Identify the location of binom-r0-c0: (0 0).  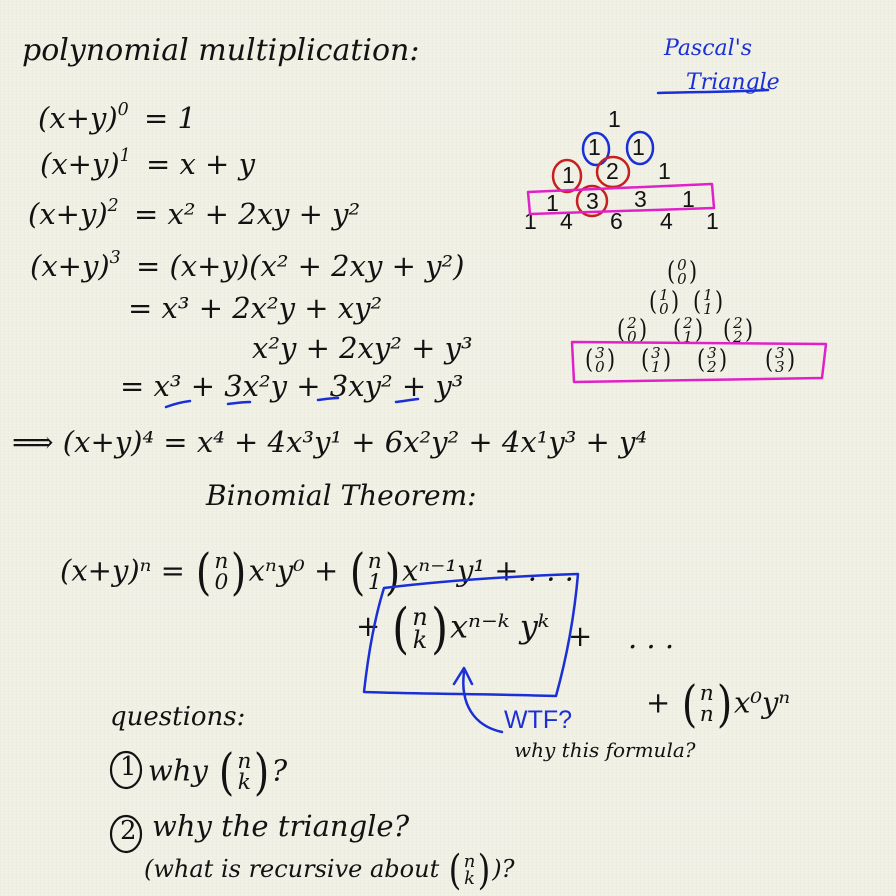
(682, 272).